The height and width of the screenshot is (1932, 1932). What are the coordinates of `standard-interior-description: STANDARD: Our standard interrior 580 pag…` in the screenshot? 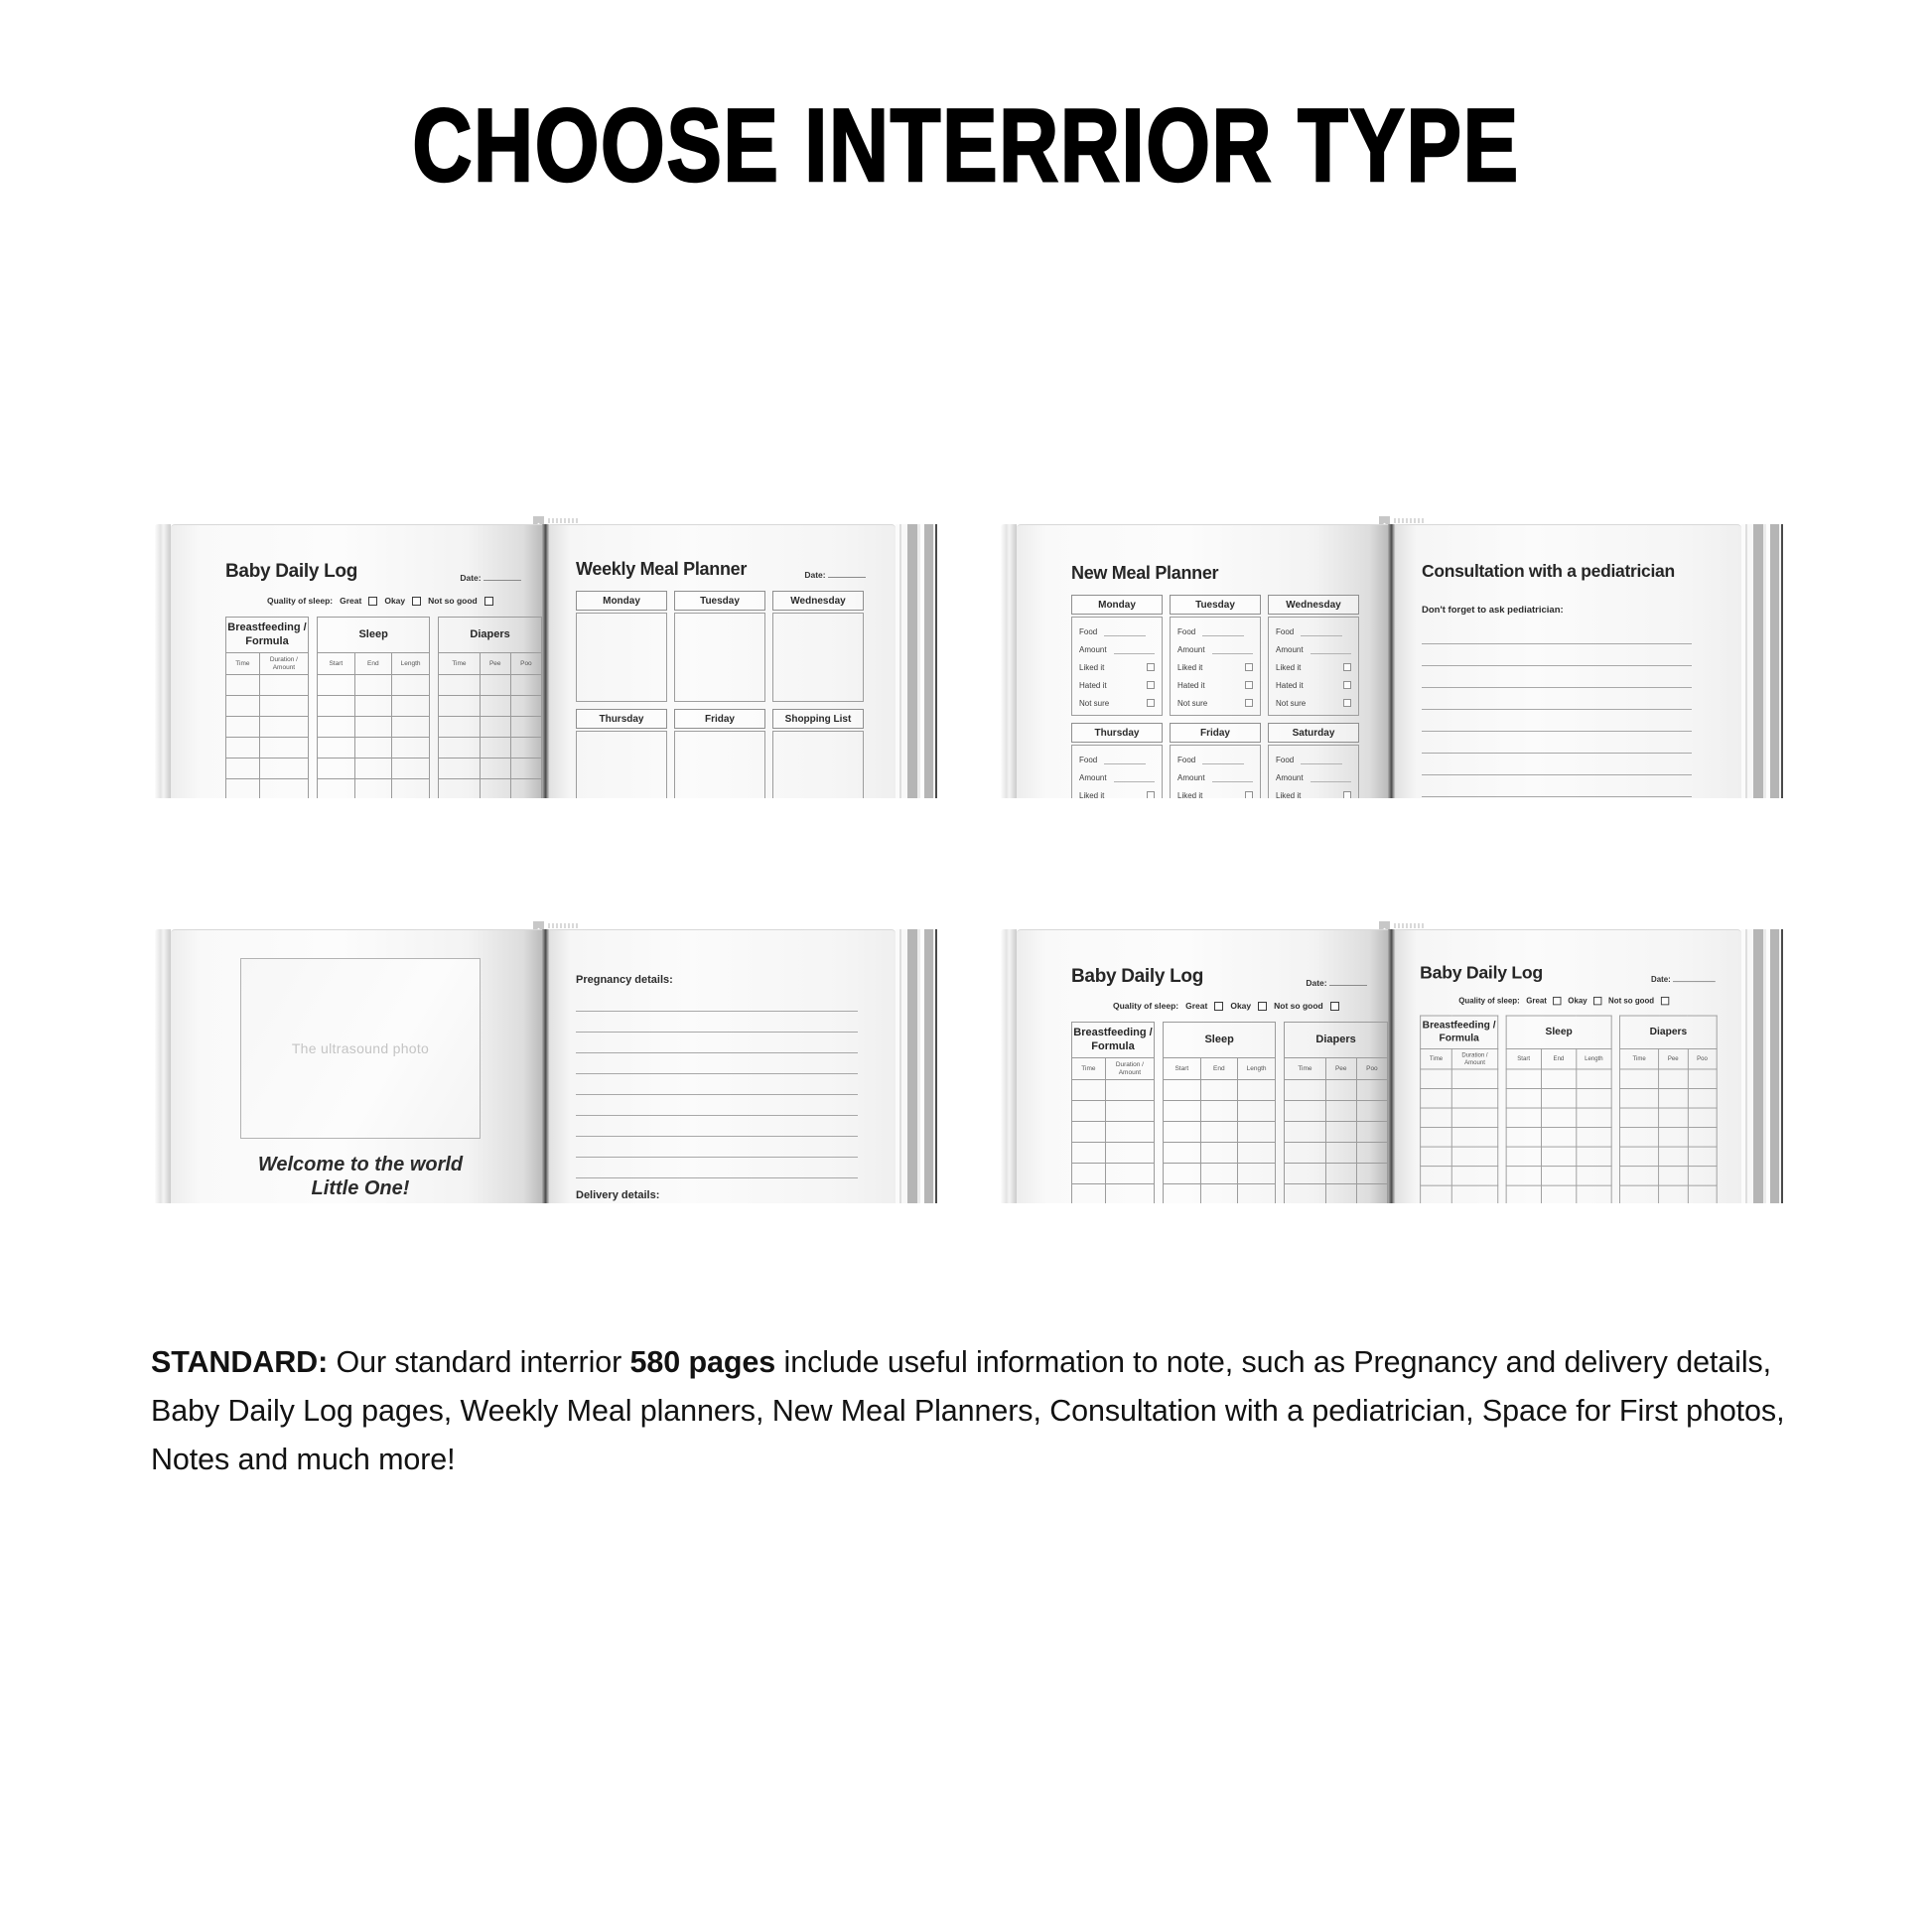 It's located at (968, 1411).